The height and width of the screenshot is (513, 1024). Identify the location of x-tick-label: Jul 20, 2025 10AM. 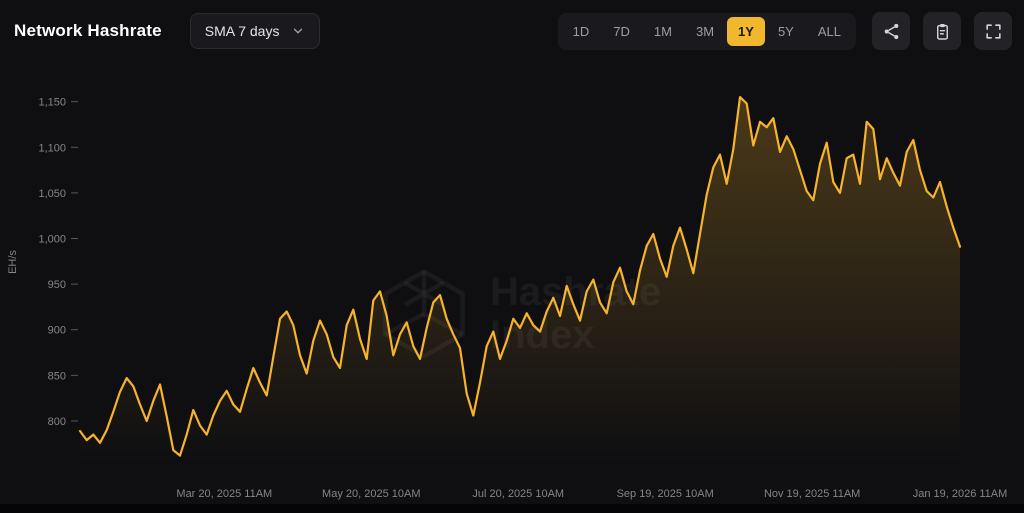
(518, 494).